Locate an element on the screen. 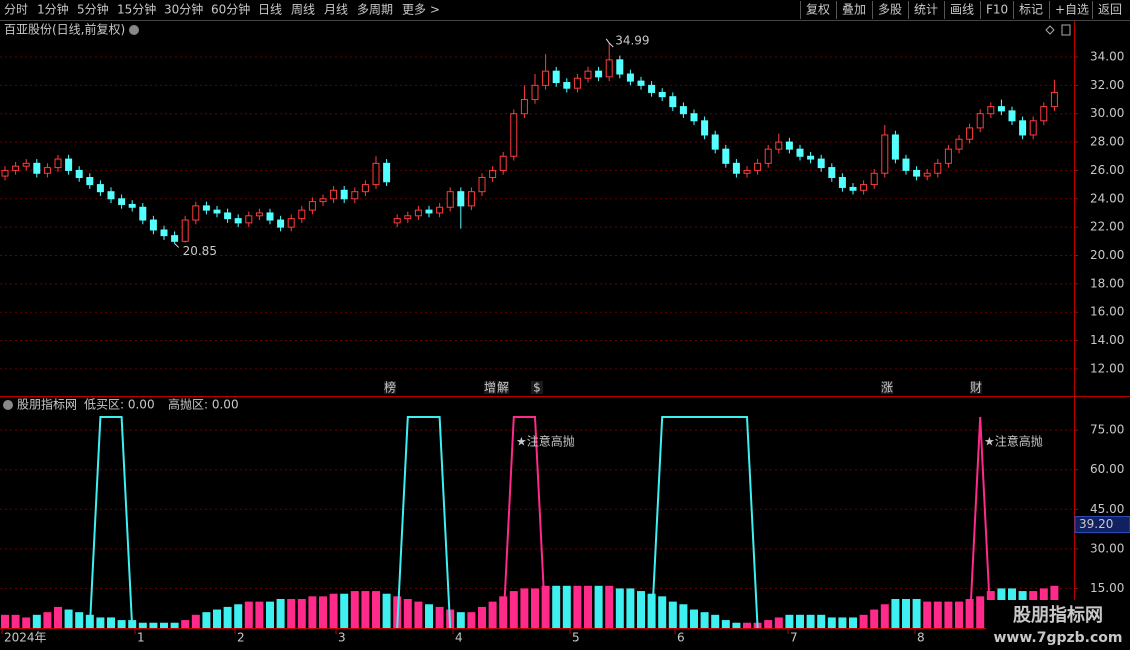  toolbar-button: F10 is located at coordinates (997, 10).